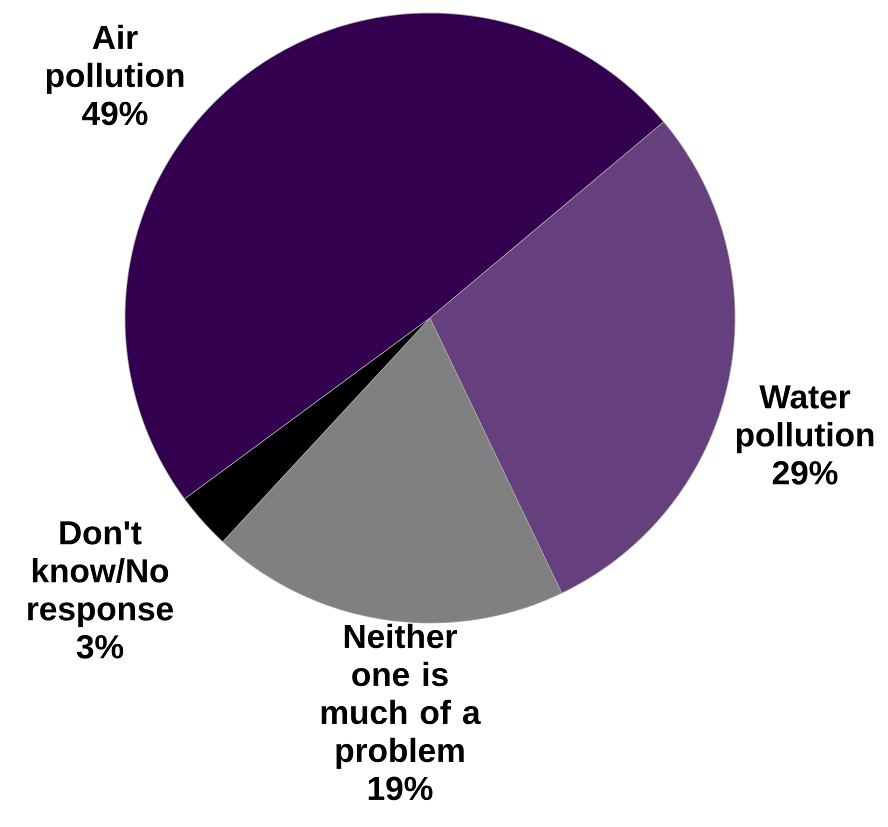 The height and width of the screenshot is (827, 888). Describe the element at coordinates (401, 696) in the screenshot. I see `slice-label: Neither one is much of a problem` at that location.